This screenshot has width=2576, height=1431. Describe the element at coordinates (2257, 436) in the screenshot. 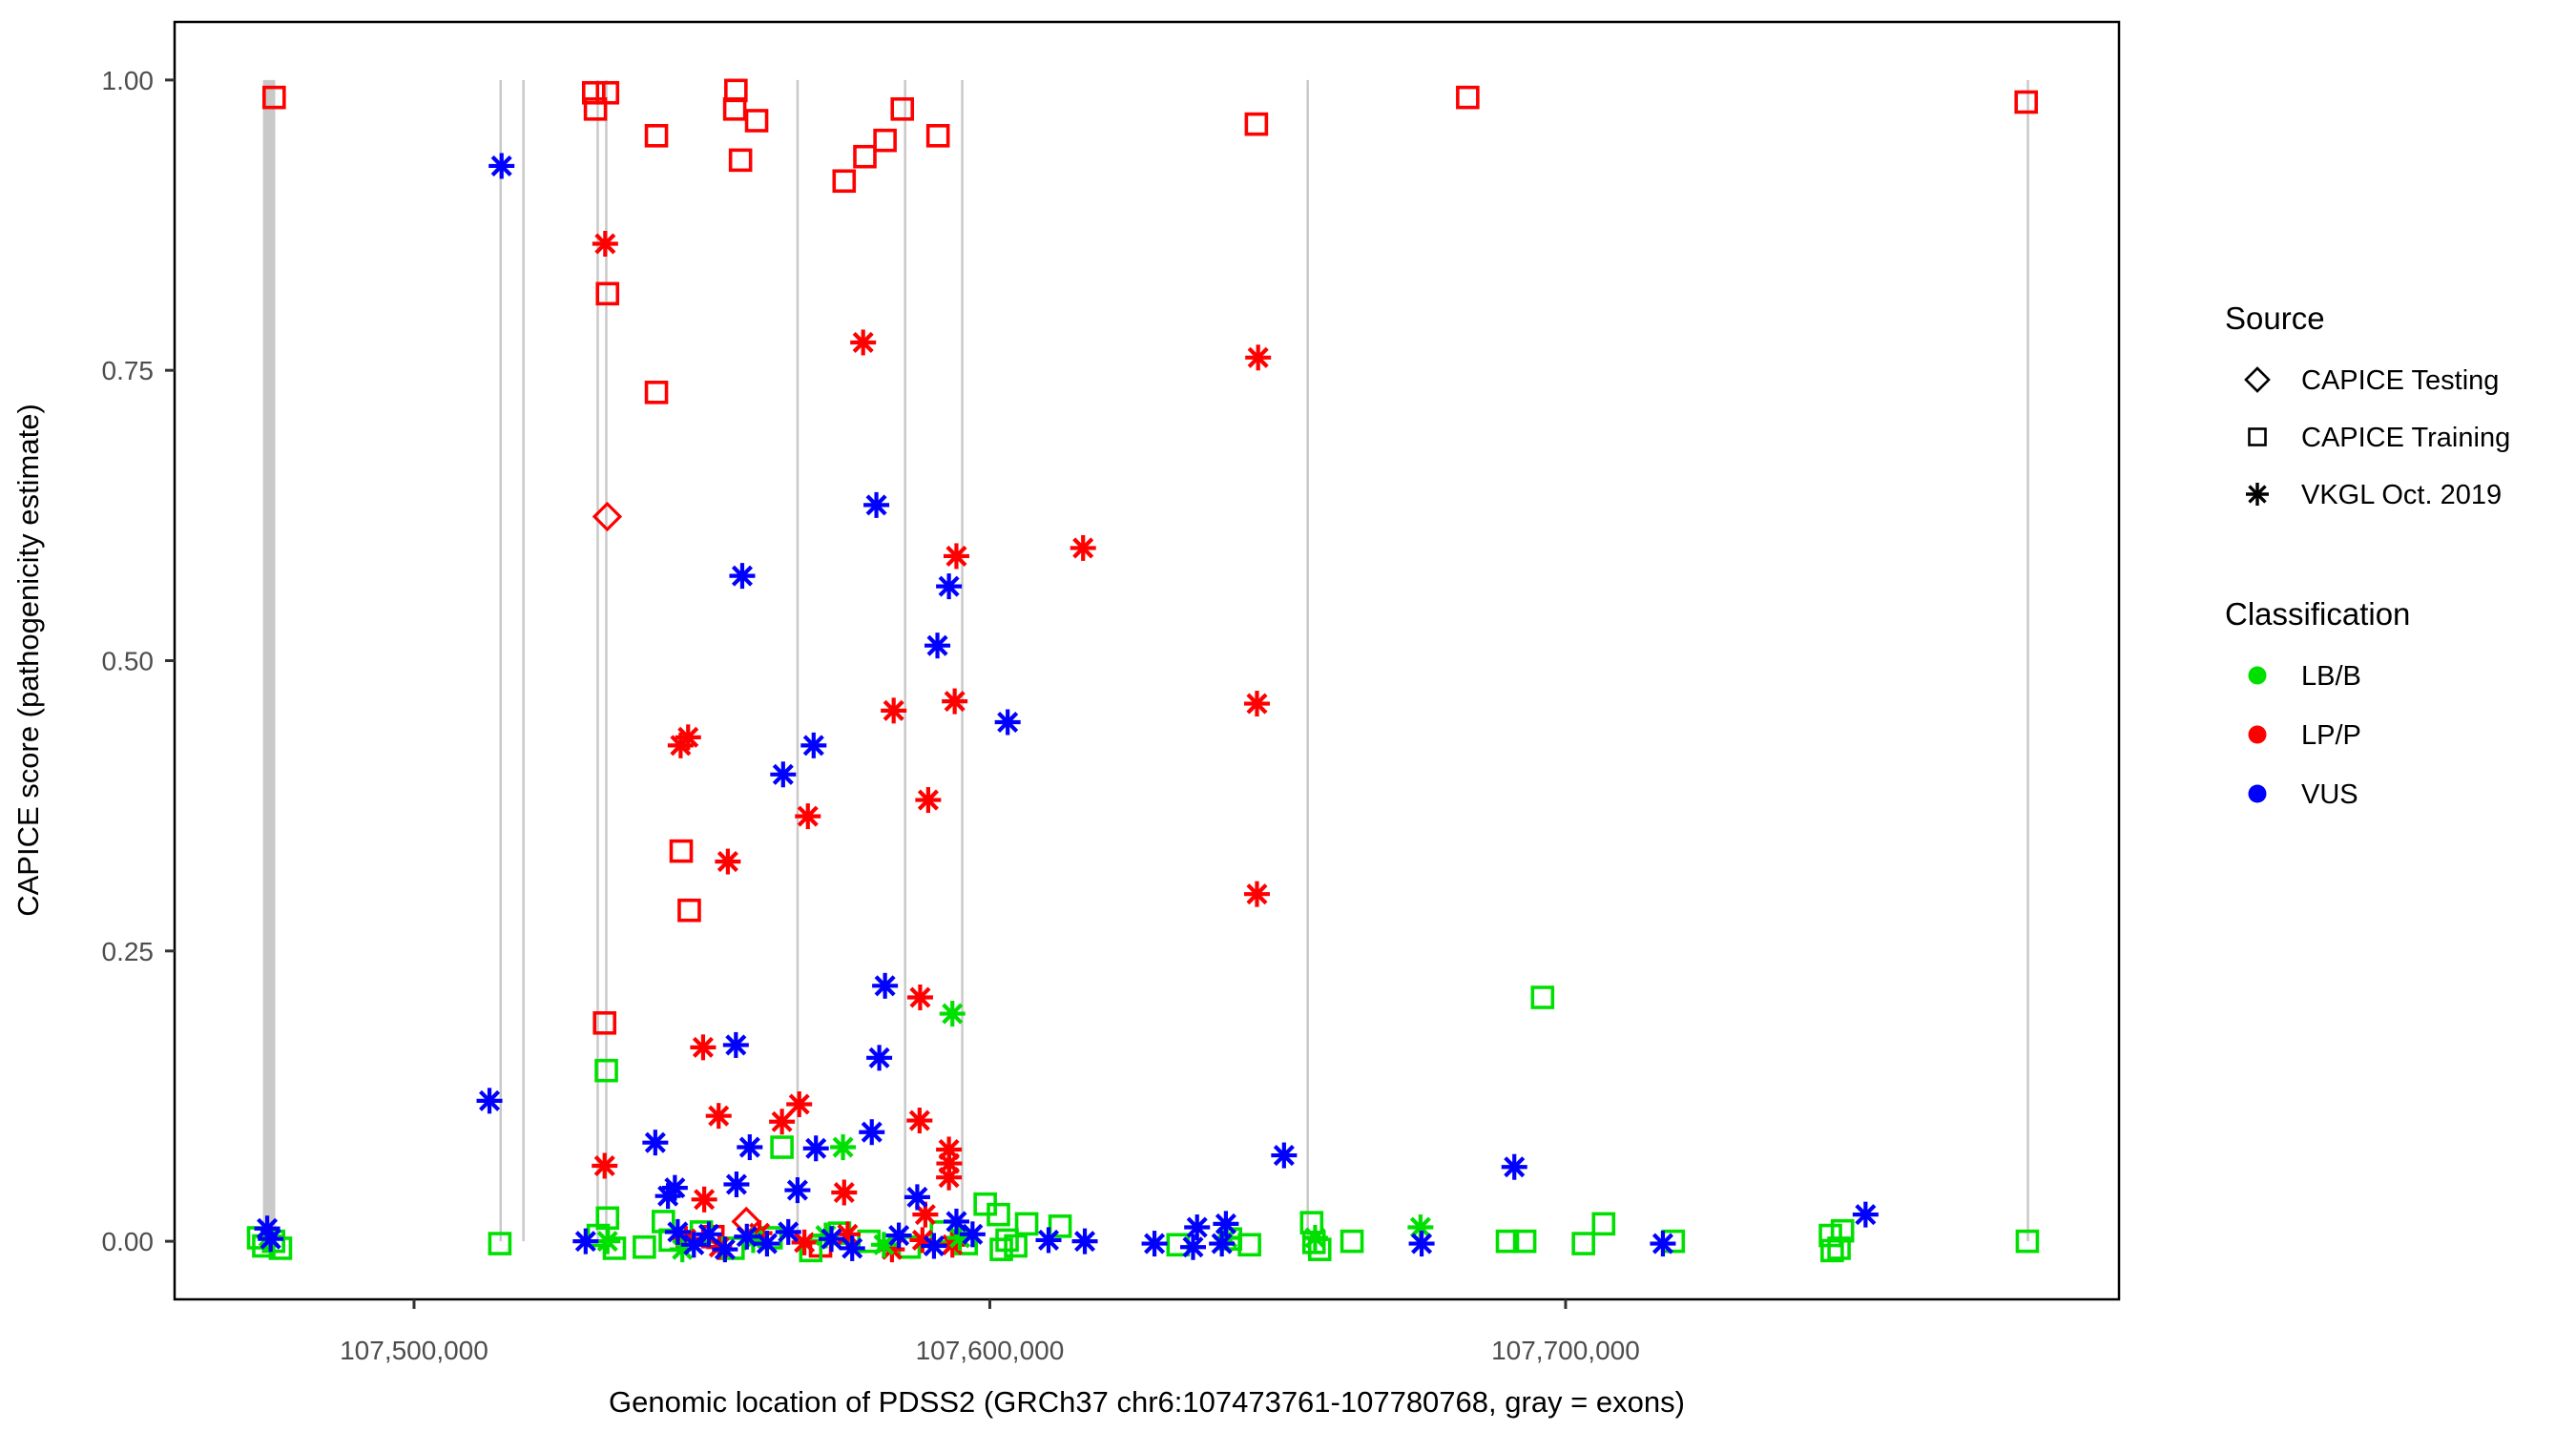

I see `square-icon` at that location.